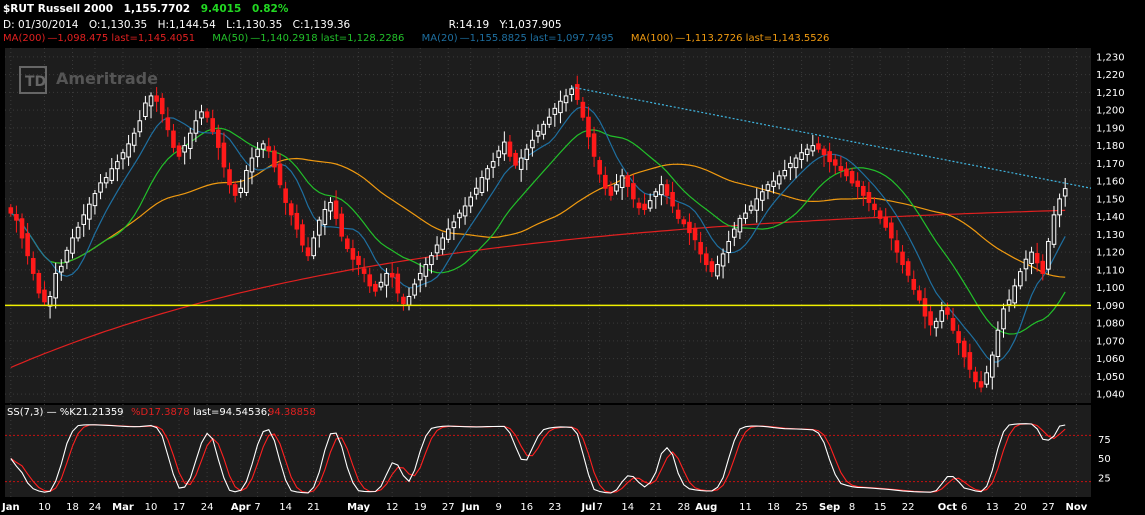 This screenshot has height=515, width=1145. I want to click on time-tick-label: Jan, so click(10, 507).